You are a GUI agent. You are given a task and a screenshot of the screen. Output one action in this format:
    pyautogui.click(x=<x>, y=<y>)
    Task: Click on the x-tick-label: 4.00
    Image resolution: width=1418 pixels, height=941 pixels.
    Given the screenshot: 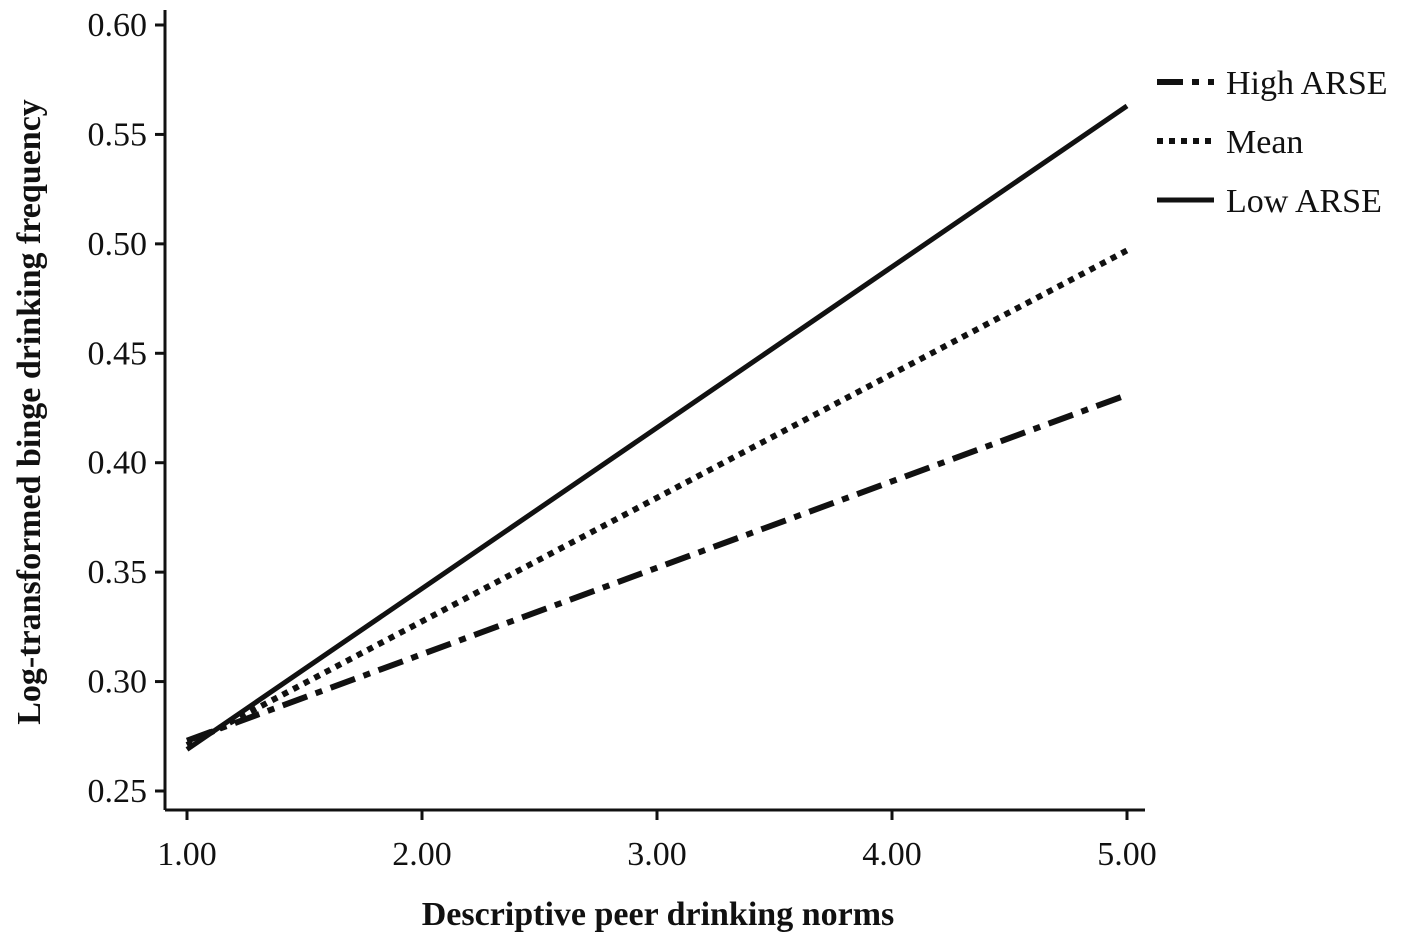 What is the action you would take?
    pyautogui.click(x=892, y=854)
    